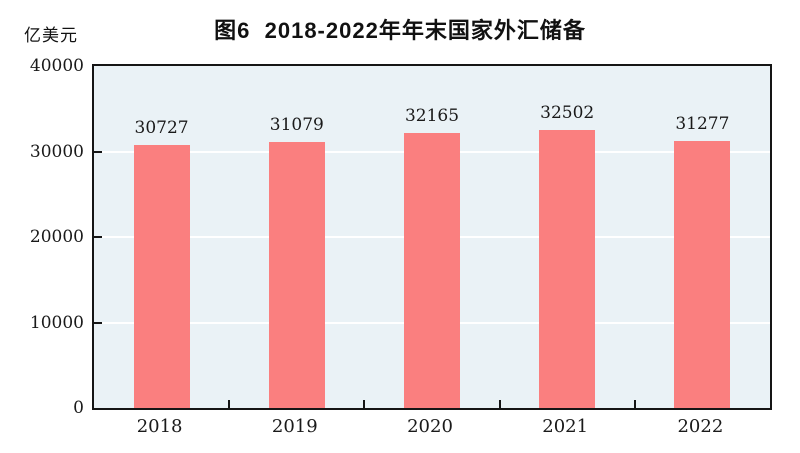 The height and width of the screenshot is (453, 800). Describe the element at coordinates (78, 408) in the screenshot. I see `y-tick-label: 0` at that location.